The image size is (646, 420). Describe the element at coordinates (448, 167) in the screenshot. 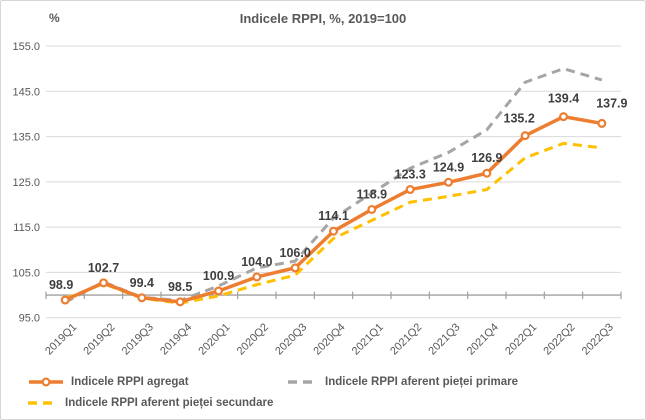

I see `data-label-2021Q3: 124.9` at that location.